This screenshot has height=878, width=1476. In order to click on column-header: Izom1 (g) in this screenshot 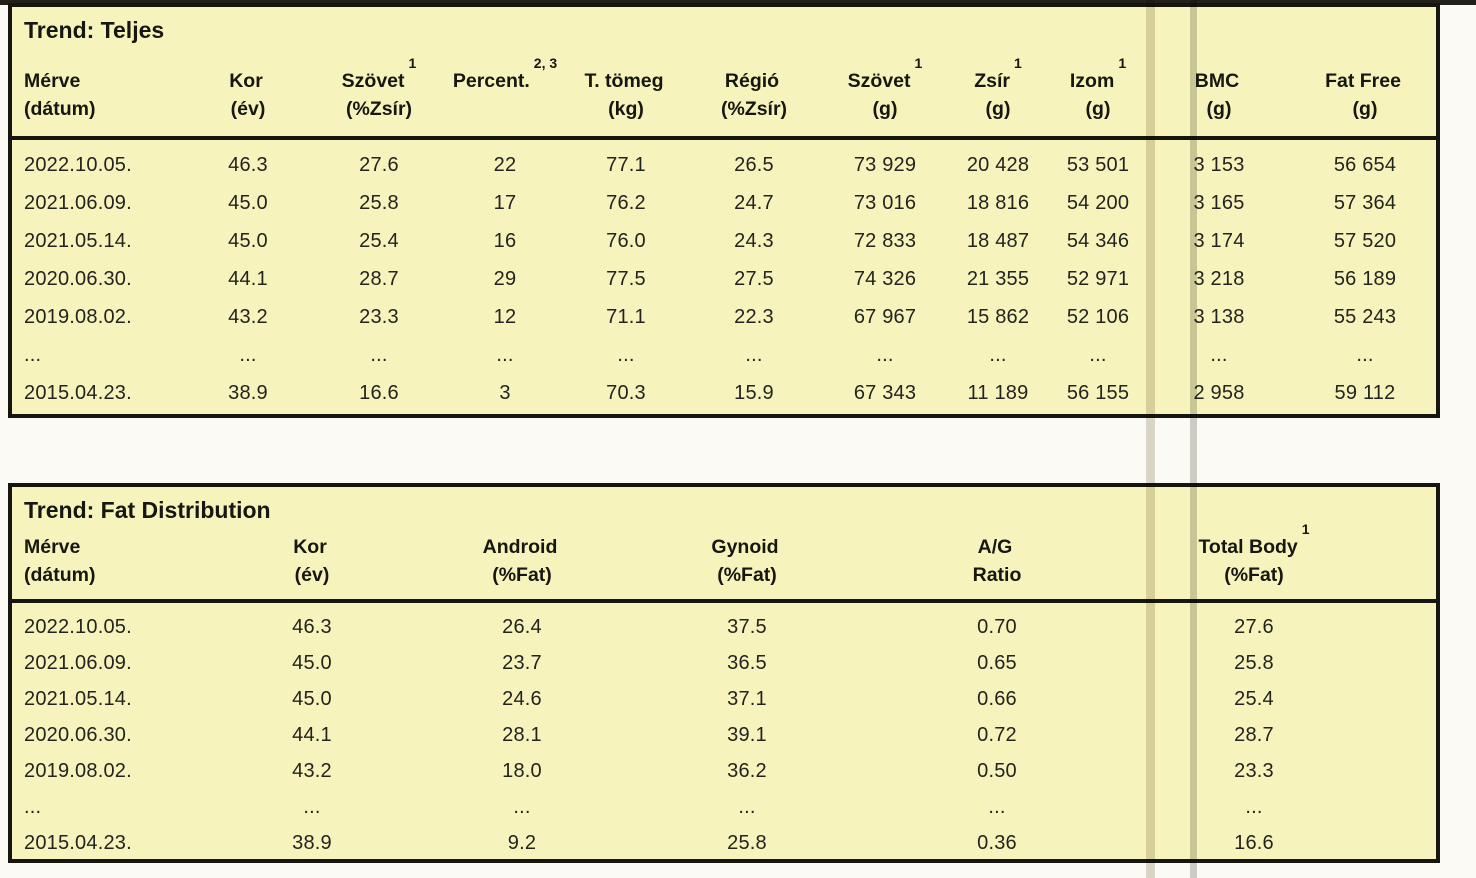, I will do `click(1098, 93)`.